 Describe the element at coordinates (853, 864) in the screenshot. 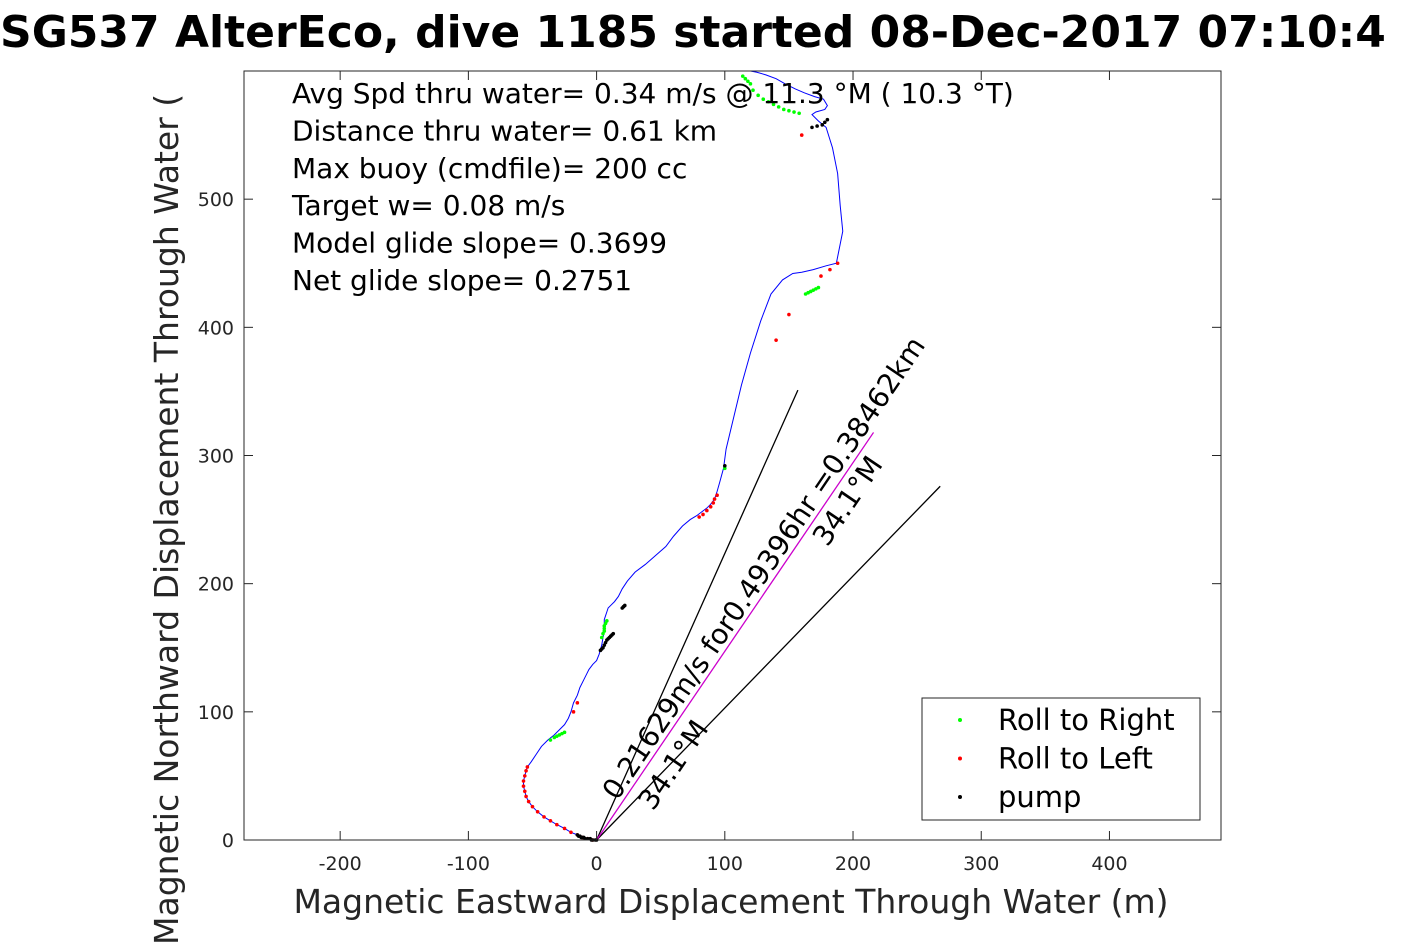

I see `x-tick-label: 200` at that location.